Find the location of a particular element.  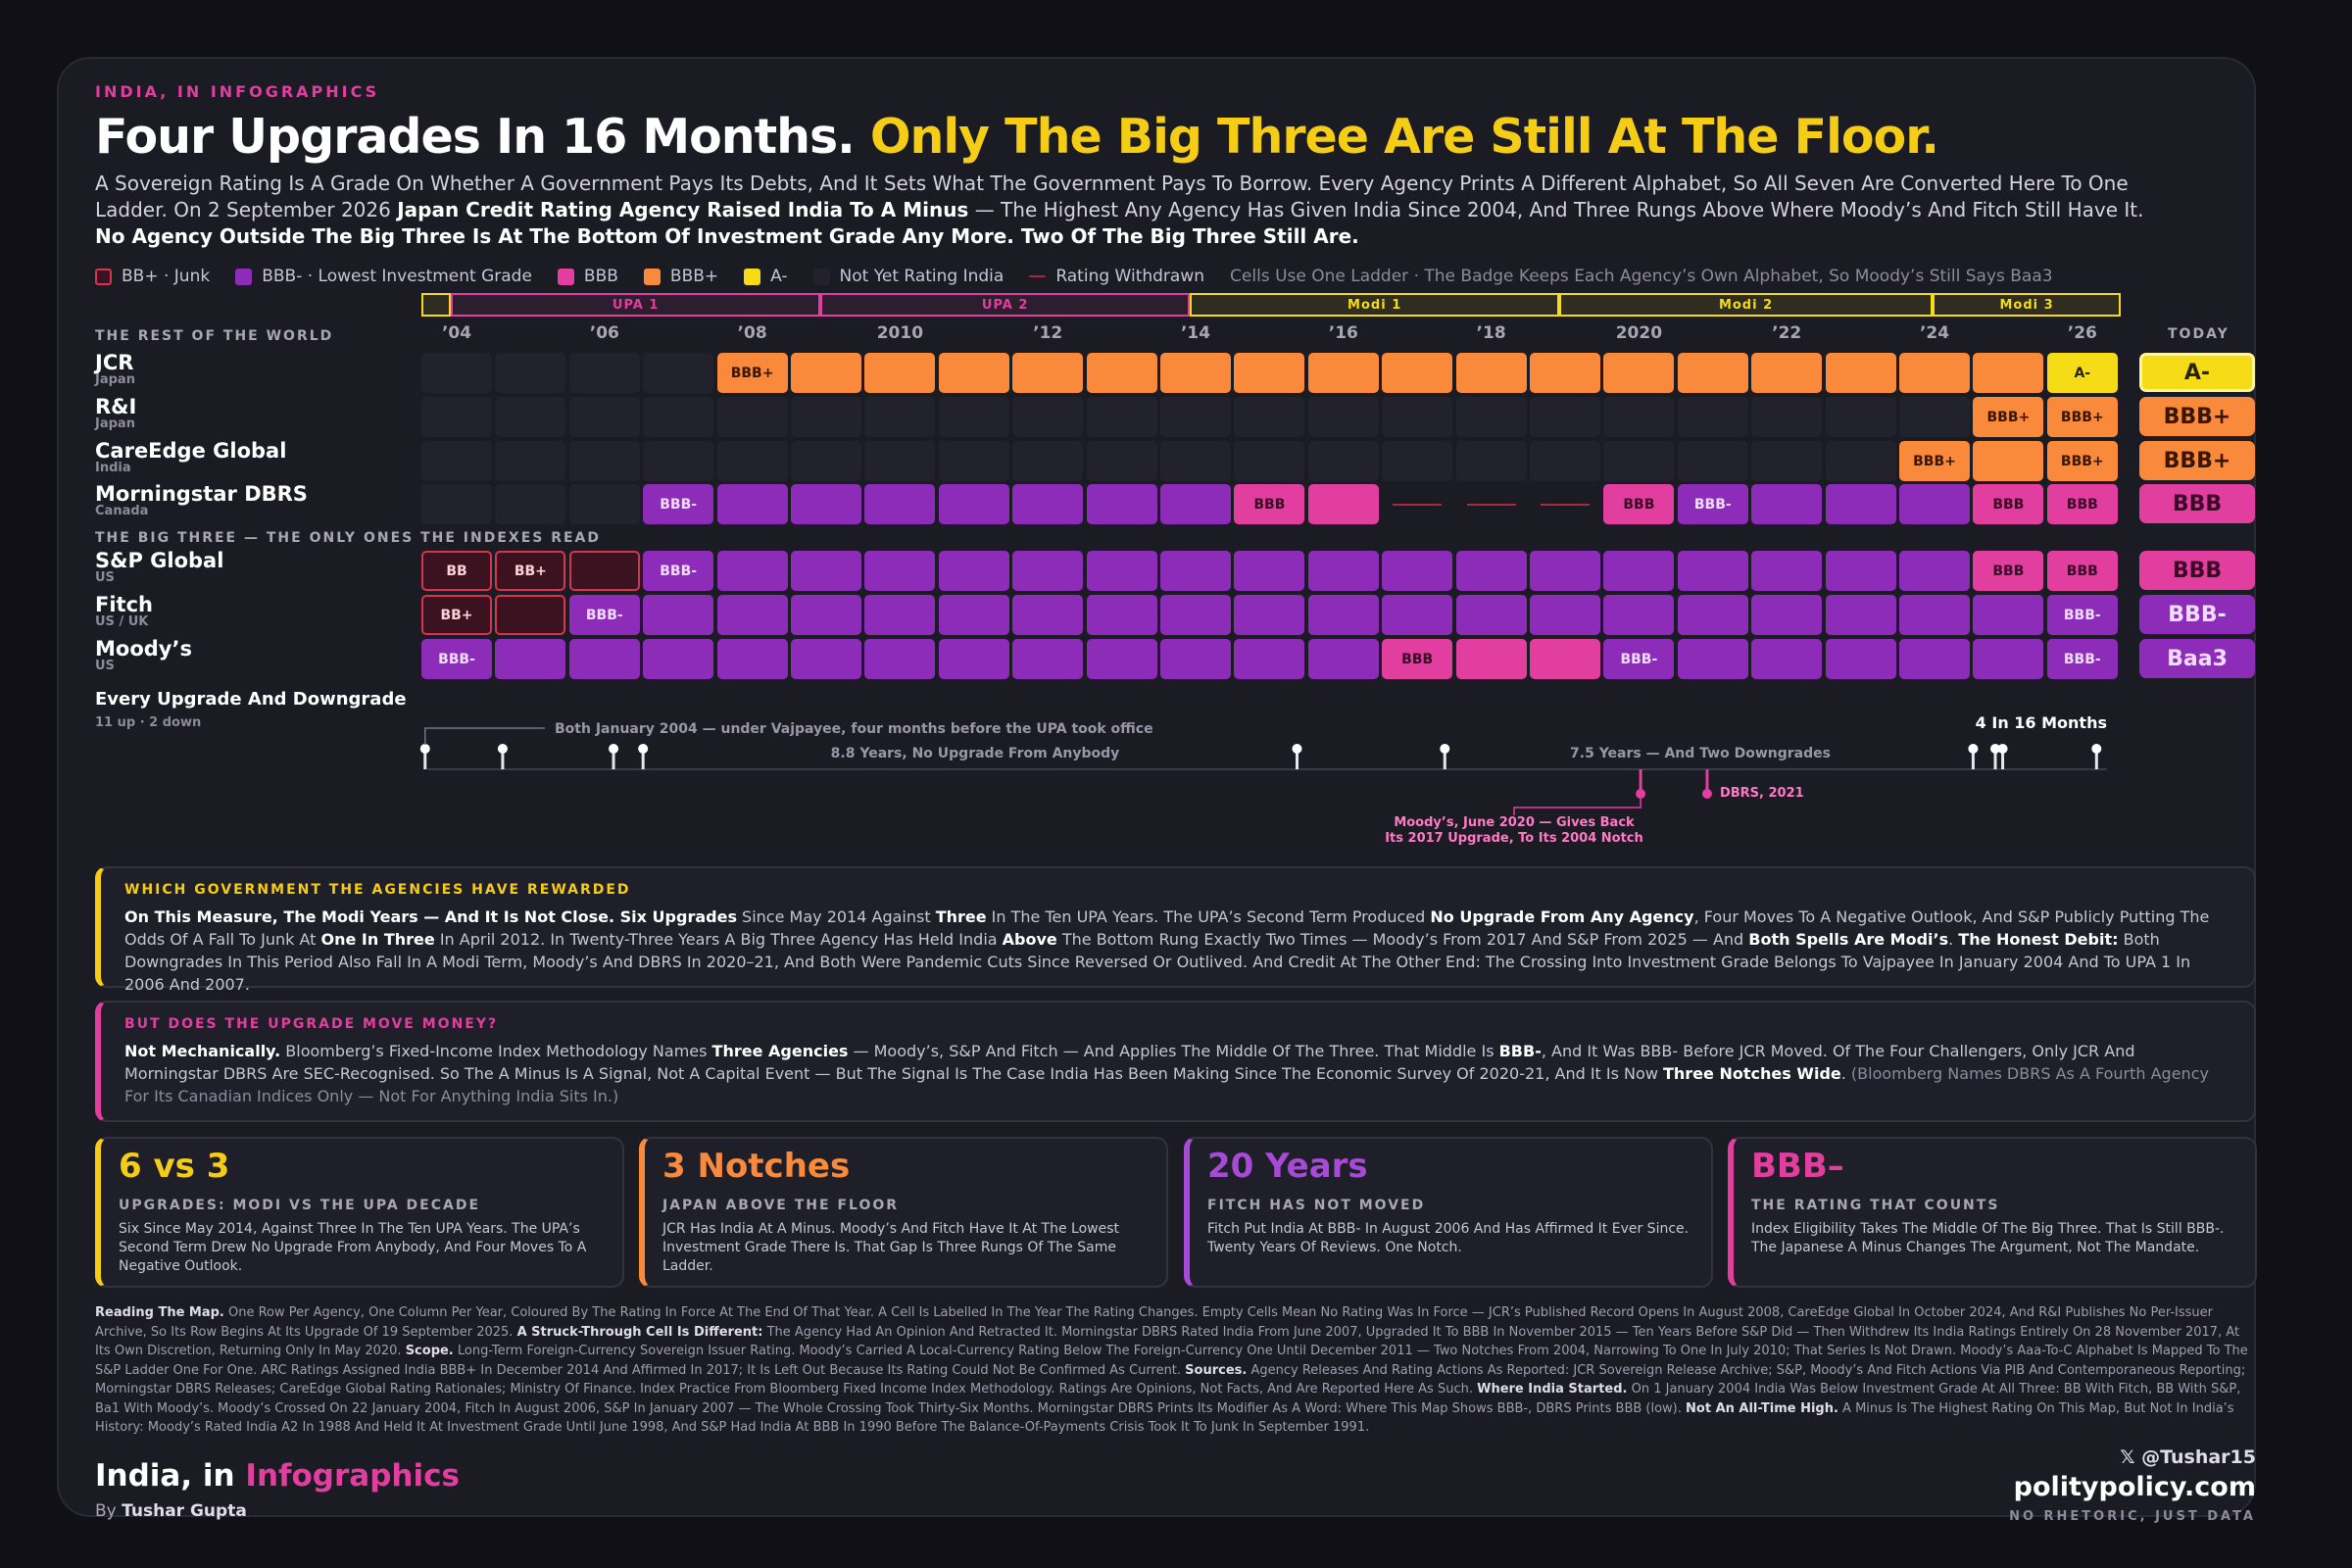

agency-name: CareEdge Global is located at coordinates (191, 451).